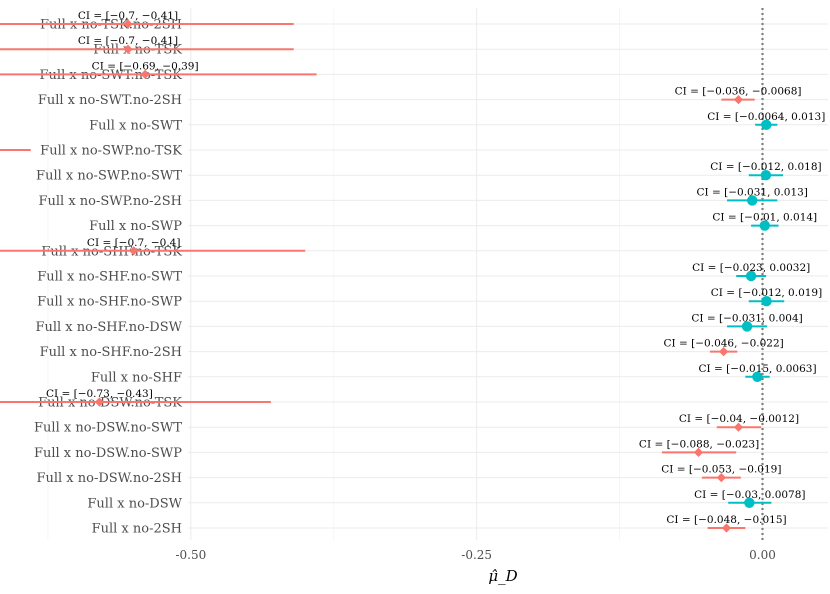  I want to click on ci-label: CI = [−0.69, −0.39], so click(145, 66).